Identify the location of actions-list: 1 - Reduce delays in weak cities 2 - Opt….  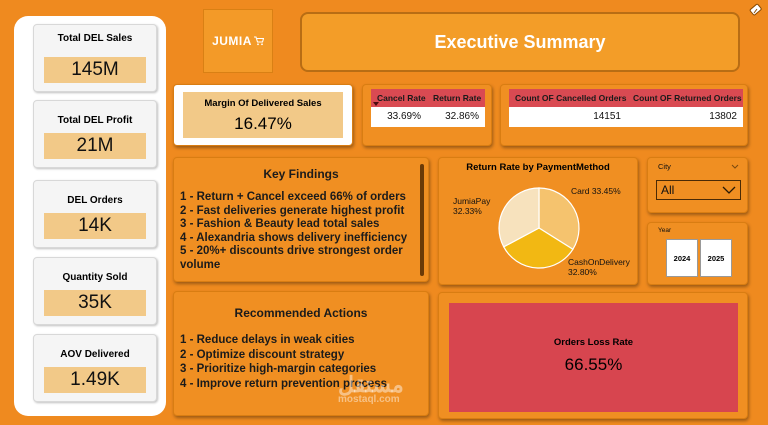
(301, 362).